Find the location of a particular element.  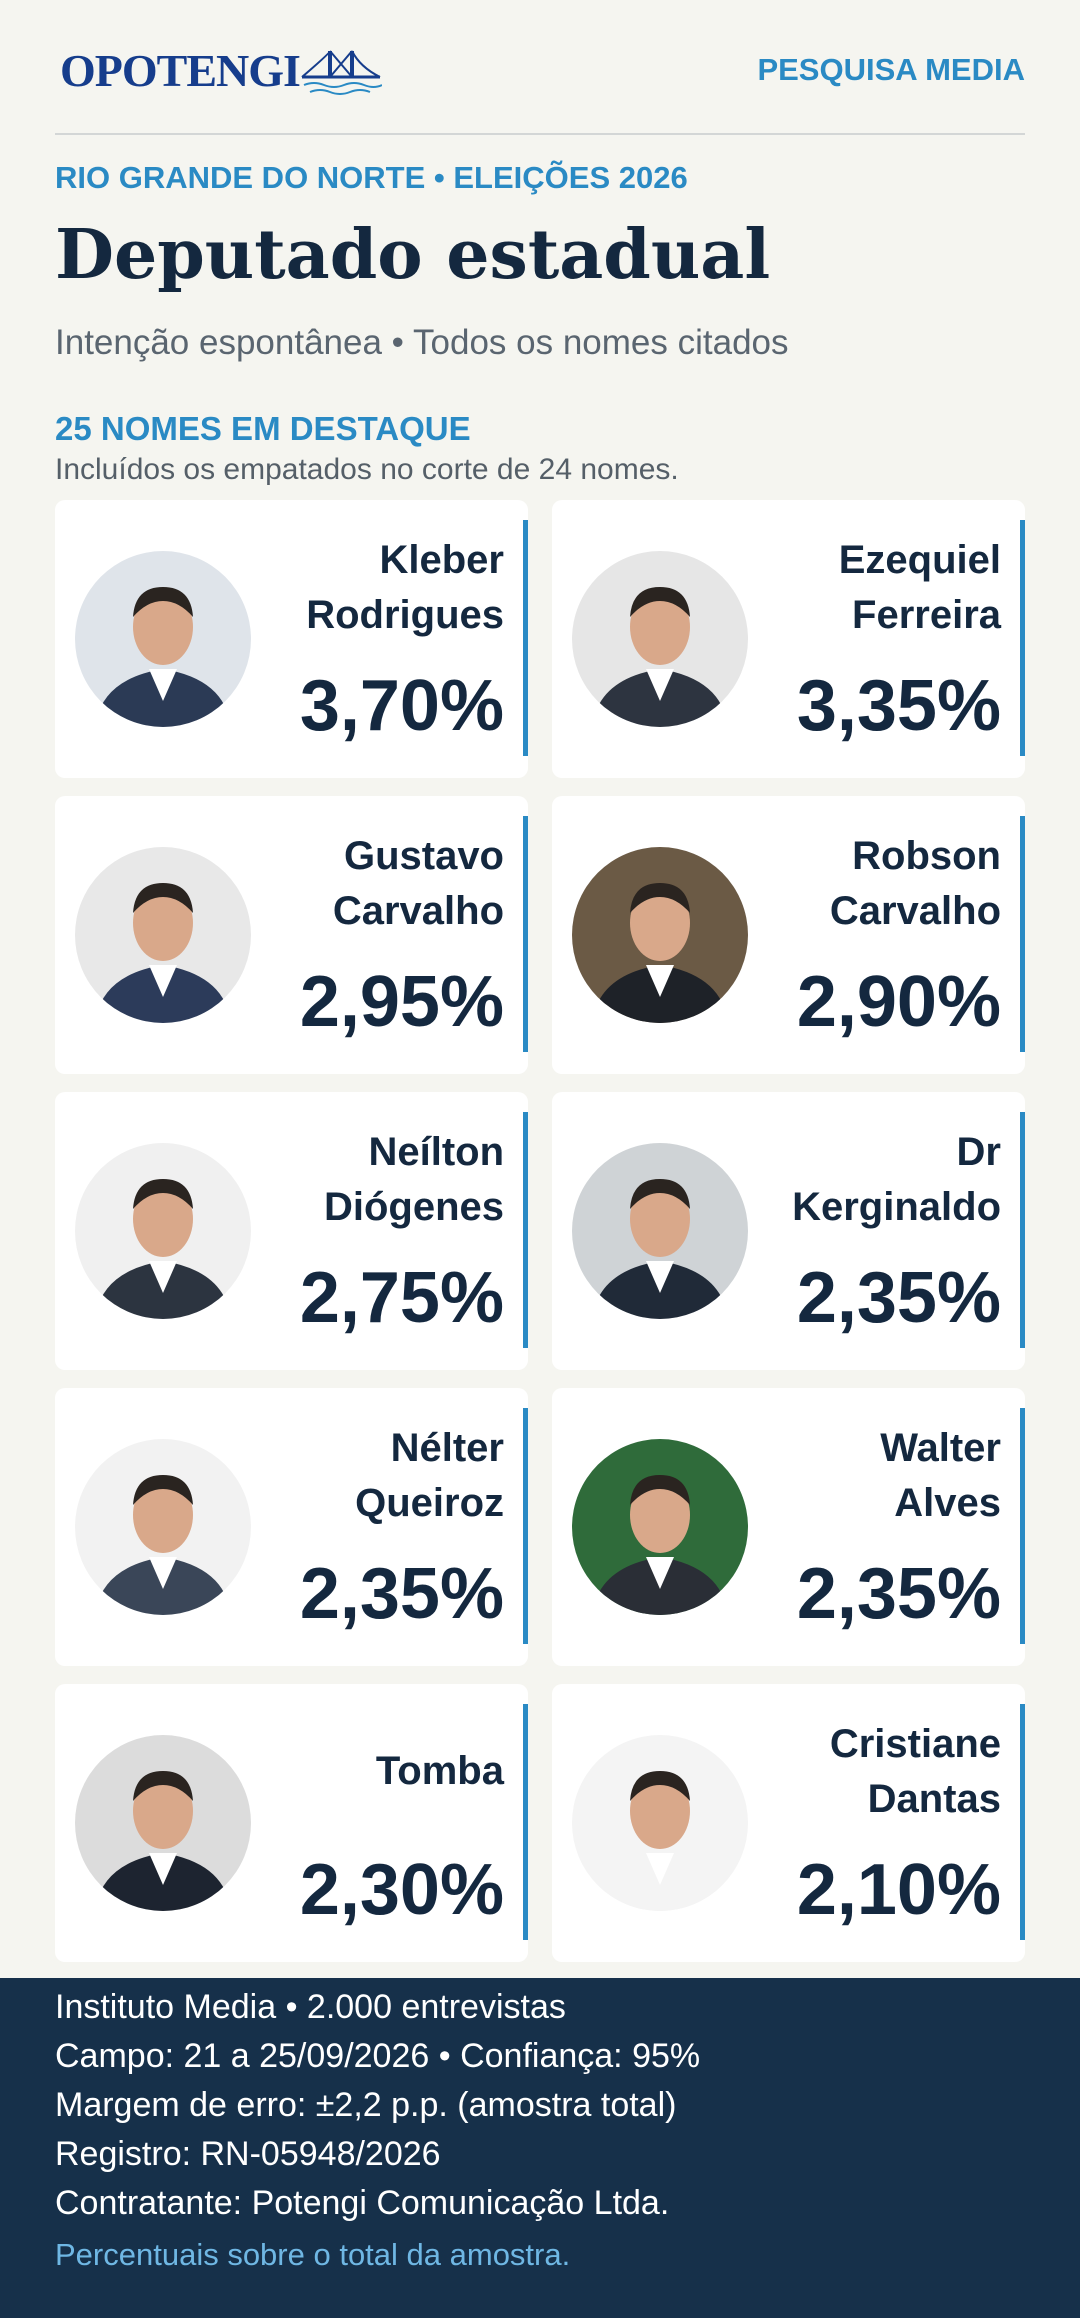

candidate-card: Kleber Rodrigues 3,70% is located at coordinates (291, 639).